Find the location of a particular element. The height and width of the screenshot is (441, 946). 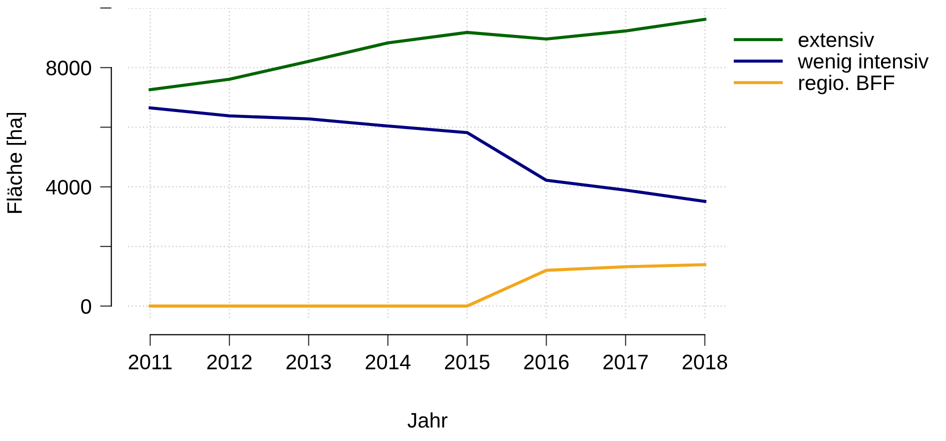

legend-label: extensiv is located at coordinates (836, 40).